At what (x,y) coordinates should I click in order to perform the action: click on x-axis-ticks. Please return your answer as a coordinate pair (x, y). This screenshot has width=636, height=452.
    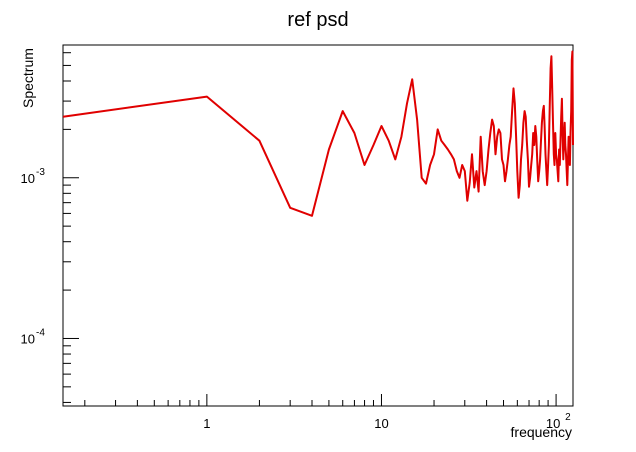
    Looking at the image, I should click on (320, 400).